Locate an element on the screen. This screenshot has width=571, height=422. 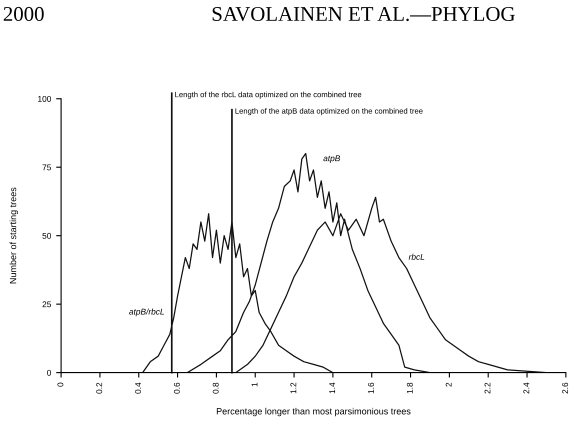
x-tick-label: 1.8 is located at coordinates (409, 388).